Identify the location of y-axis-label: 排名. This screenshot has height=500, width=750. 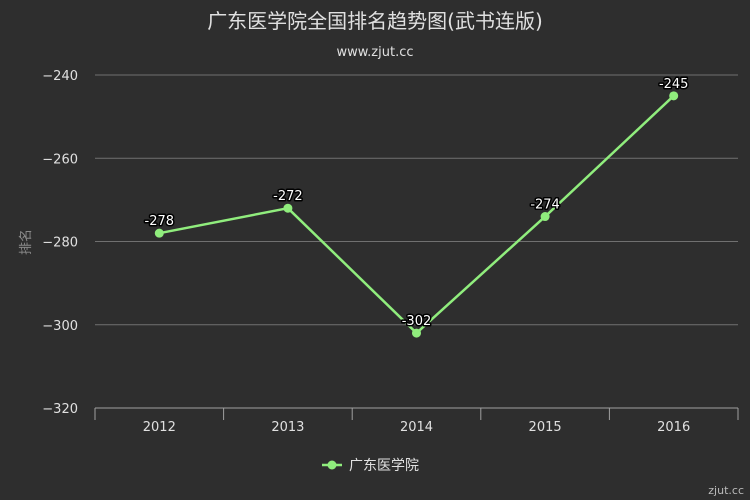
(26, 242).